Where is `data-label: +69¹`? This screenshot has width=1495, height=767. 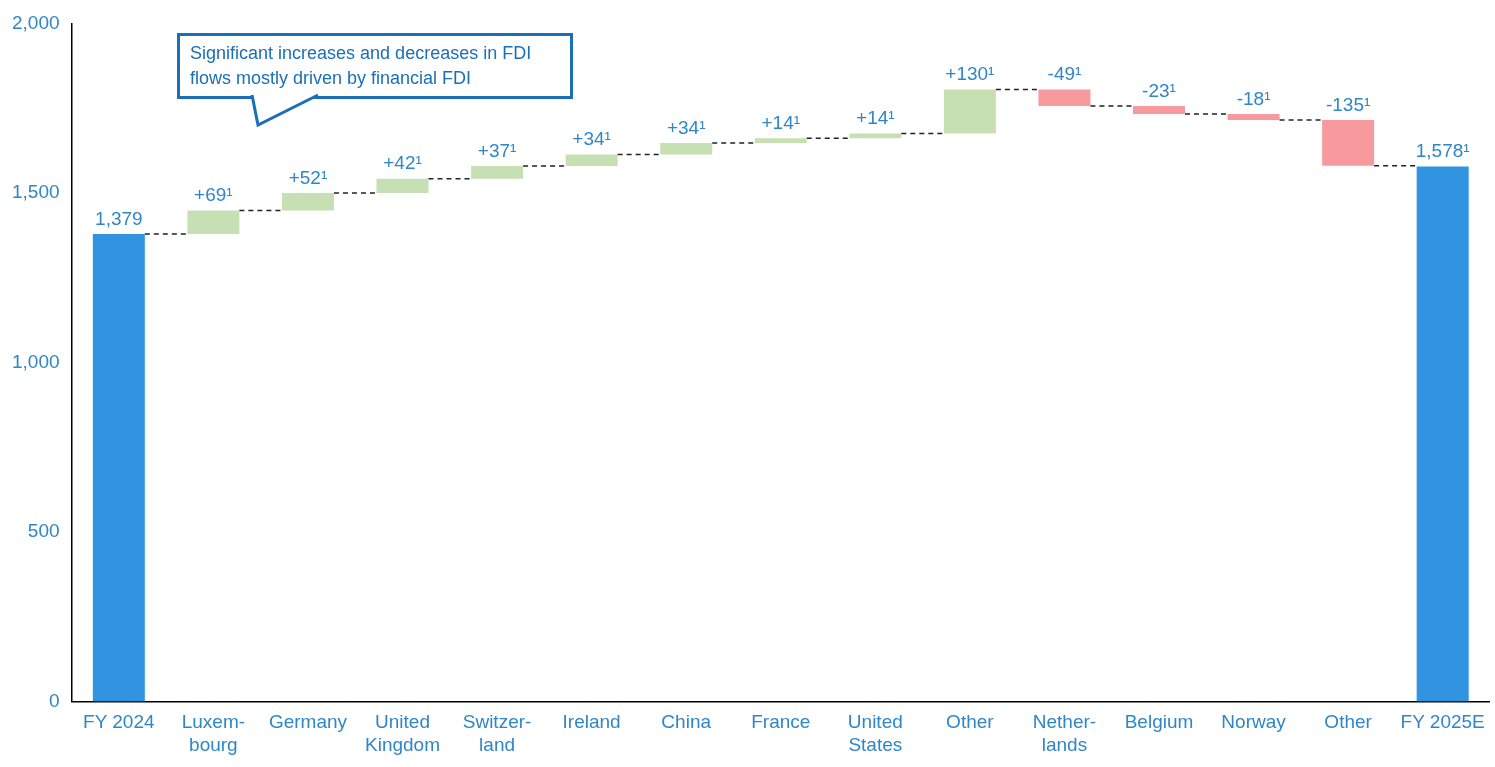
data-label: +69¹ is located at coordinates (213, 195).